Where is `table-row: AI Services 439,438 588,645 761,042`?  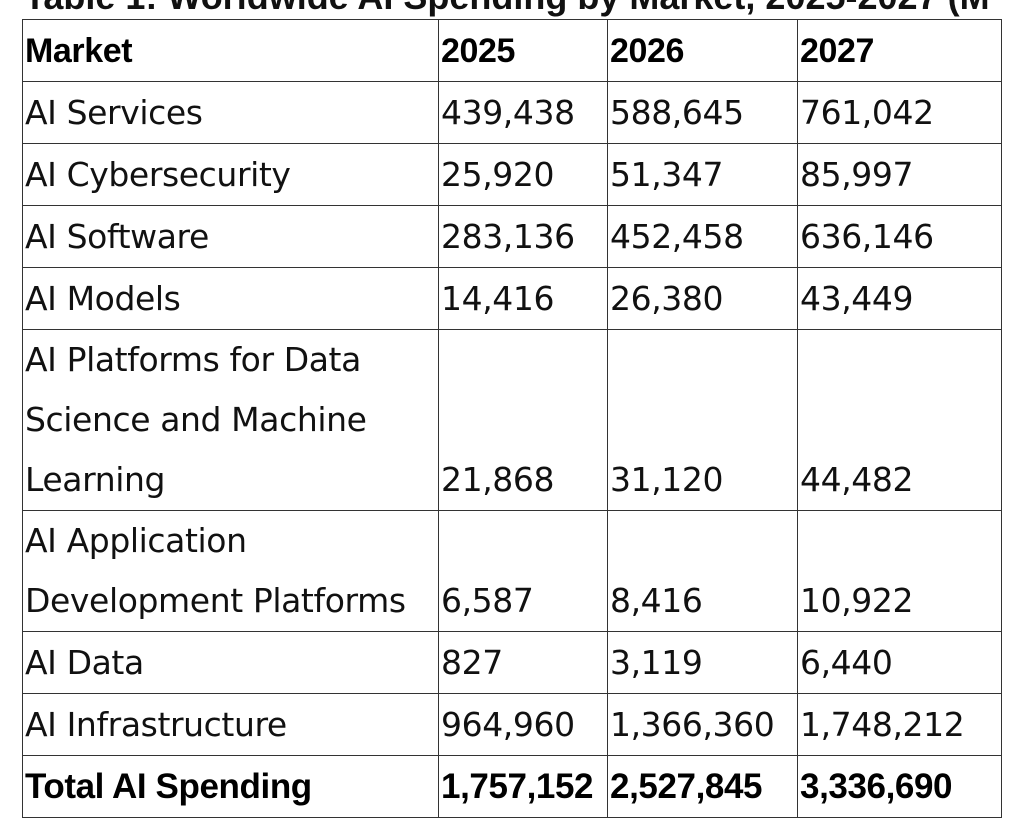
table-row: AI Services 439,438 588,645 761,042 is located at coordinates (512, 112).